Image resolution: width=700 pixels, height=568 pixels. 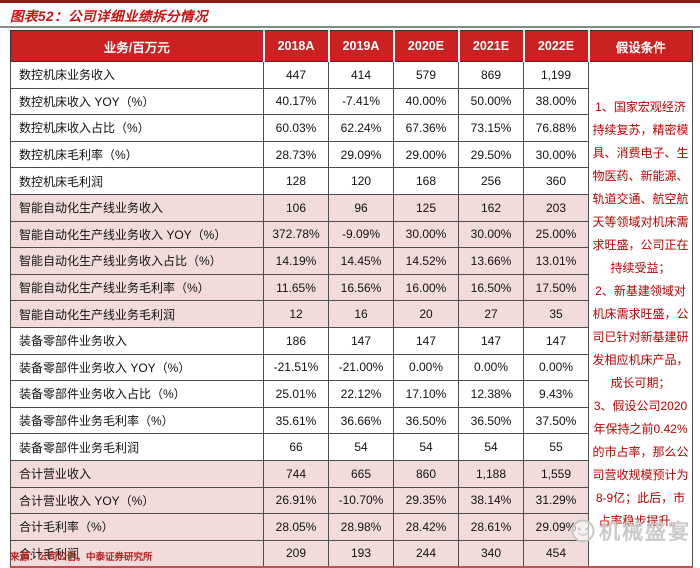 I want to click on row-value: 28.73%, so click(x=296, y=154).